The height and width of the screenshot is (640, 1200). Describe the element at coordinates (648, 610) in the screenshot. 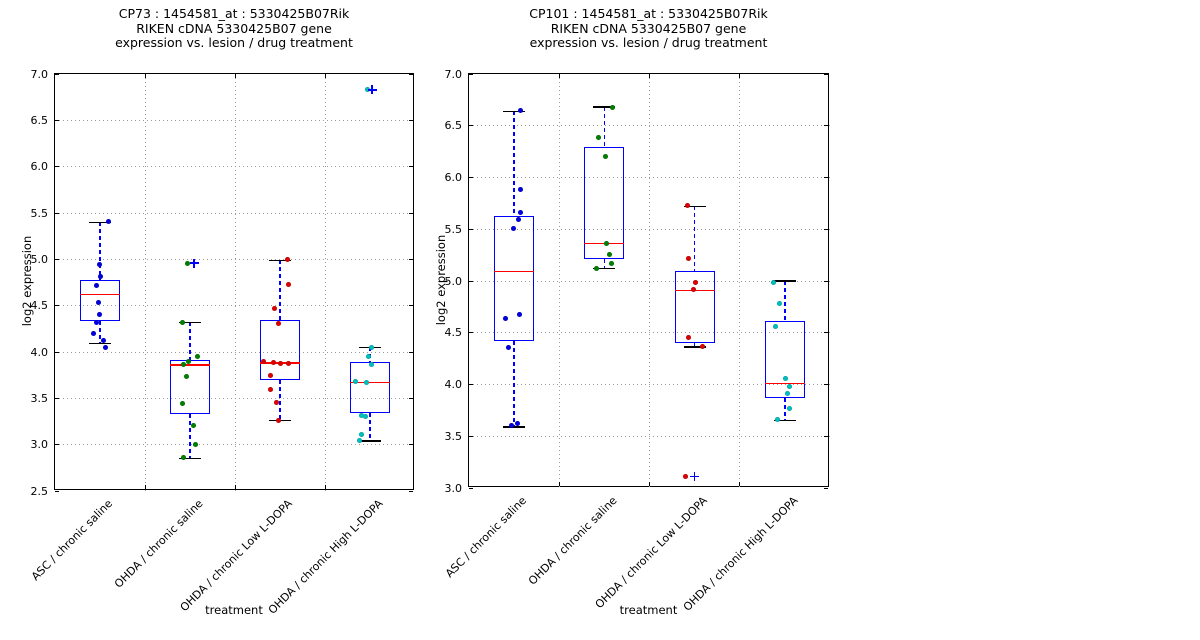

I see `x-axis-label-cp101: treatment` at that location.